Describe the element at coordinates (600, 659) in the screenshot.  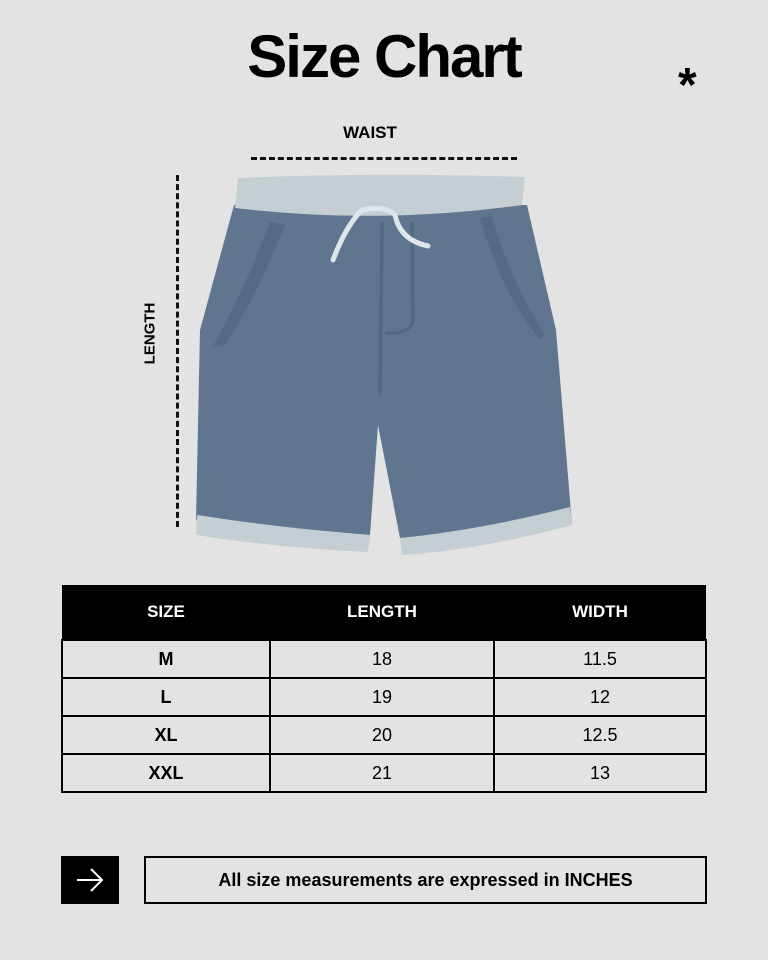
I see `width-cell: 11.5` at that location.